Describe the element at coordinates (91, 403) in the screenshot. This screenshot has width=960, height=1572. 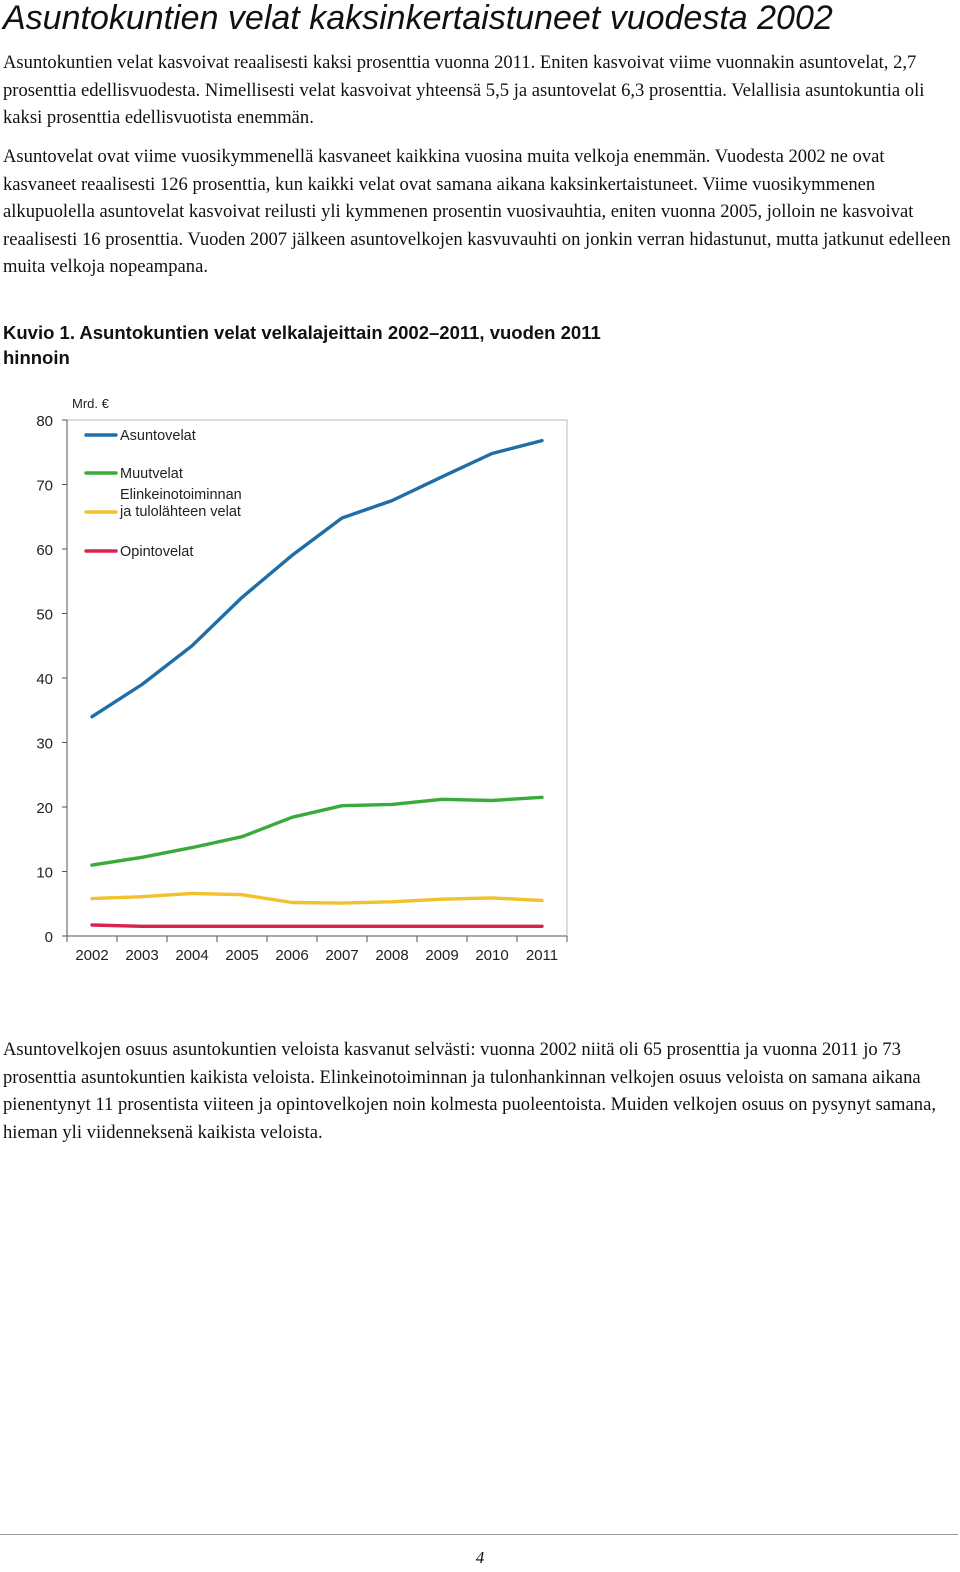
I see `y-axis-label: Mrd. €` at that location.